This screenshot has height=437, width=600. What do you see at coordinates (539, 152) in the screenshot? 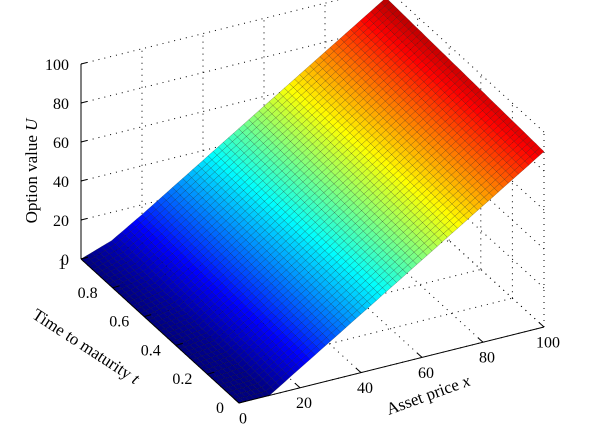
I see `surface-cell` at bounding box center [539, 152].